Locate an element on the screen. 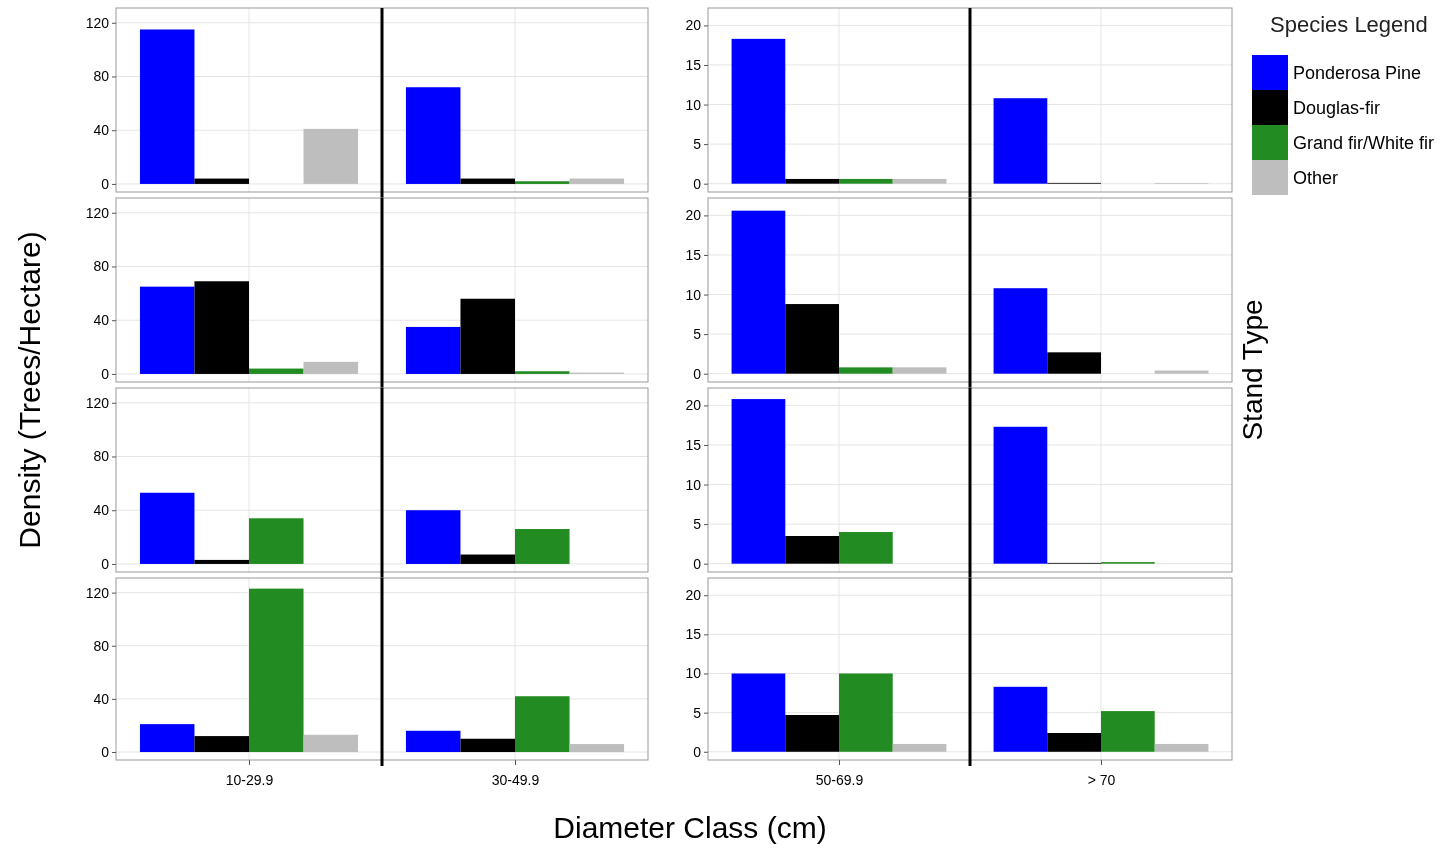  y2-axis-title: Stand Type is located at coordinates (1252, 370).